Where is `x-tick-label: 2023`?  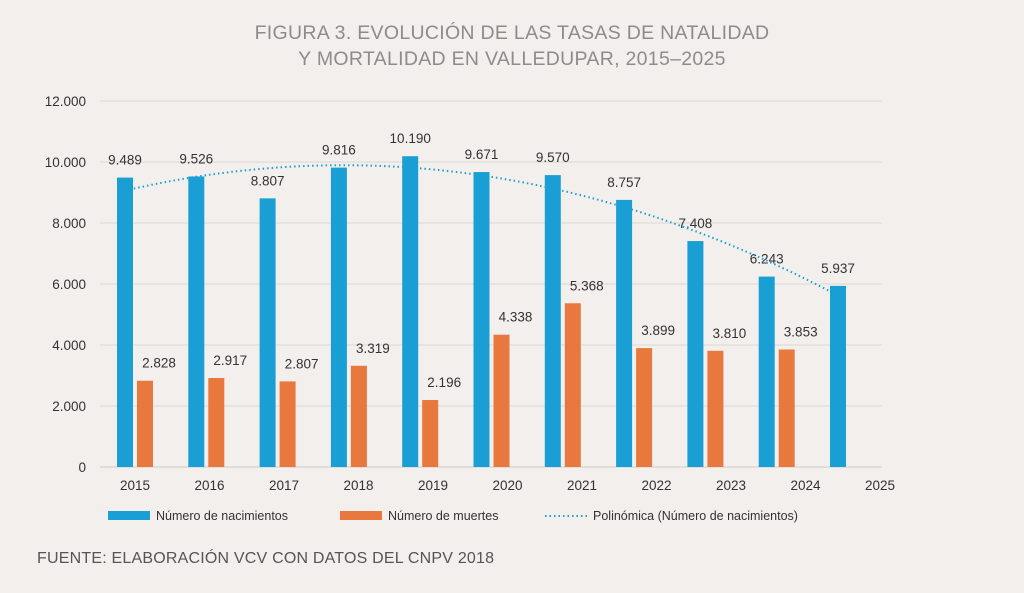
x-tick-label: 2023 is located at coordinates (731, 485).